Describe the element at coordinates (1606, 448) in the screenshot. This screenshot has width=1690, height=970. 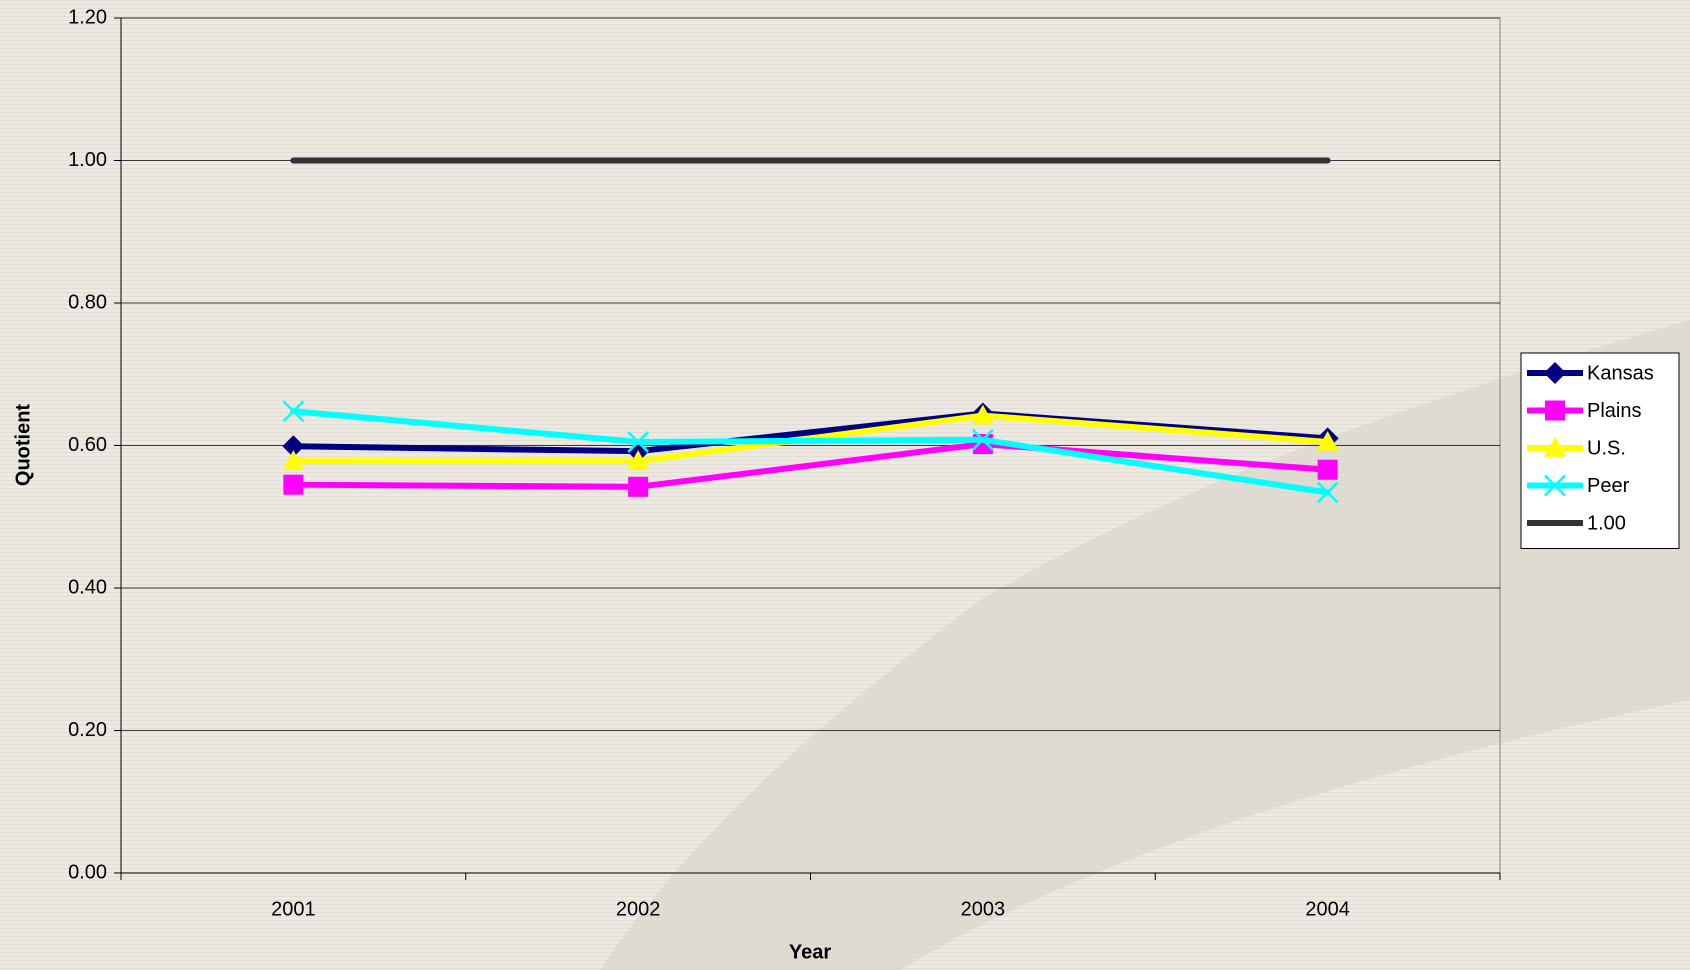
I see `legend-label: U.S.` at that location.